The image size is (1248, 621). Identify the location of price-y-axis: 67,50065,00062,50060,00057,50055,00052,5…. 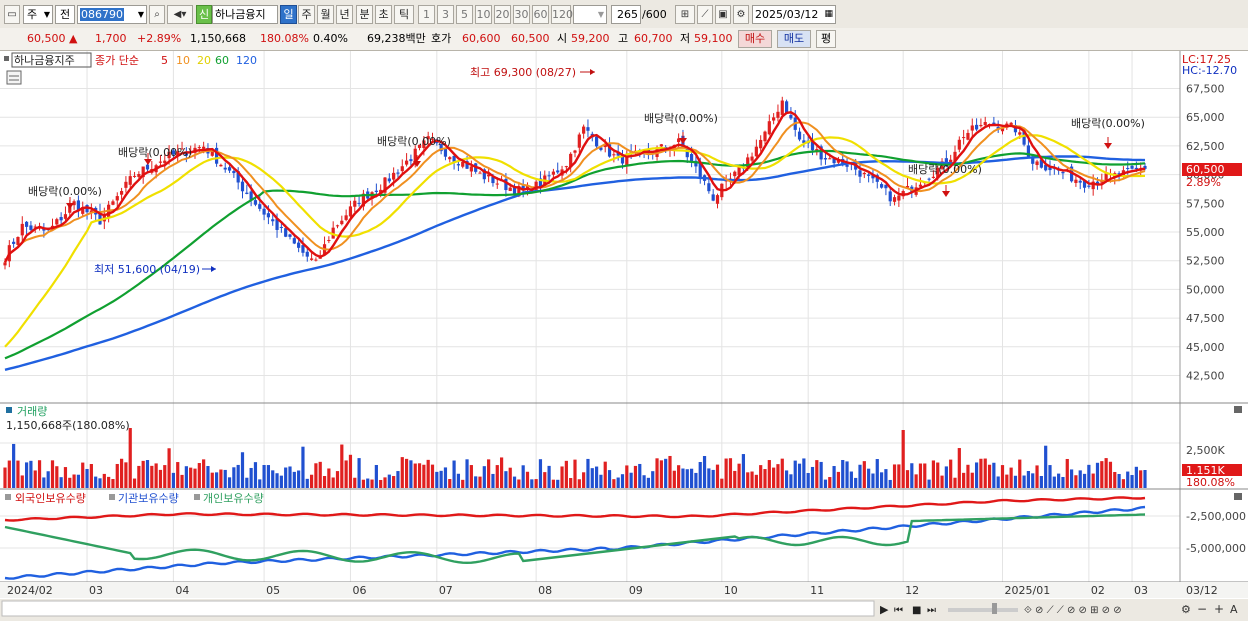
(1205, 233).